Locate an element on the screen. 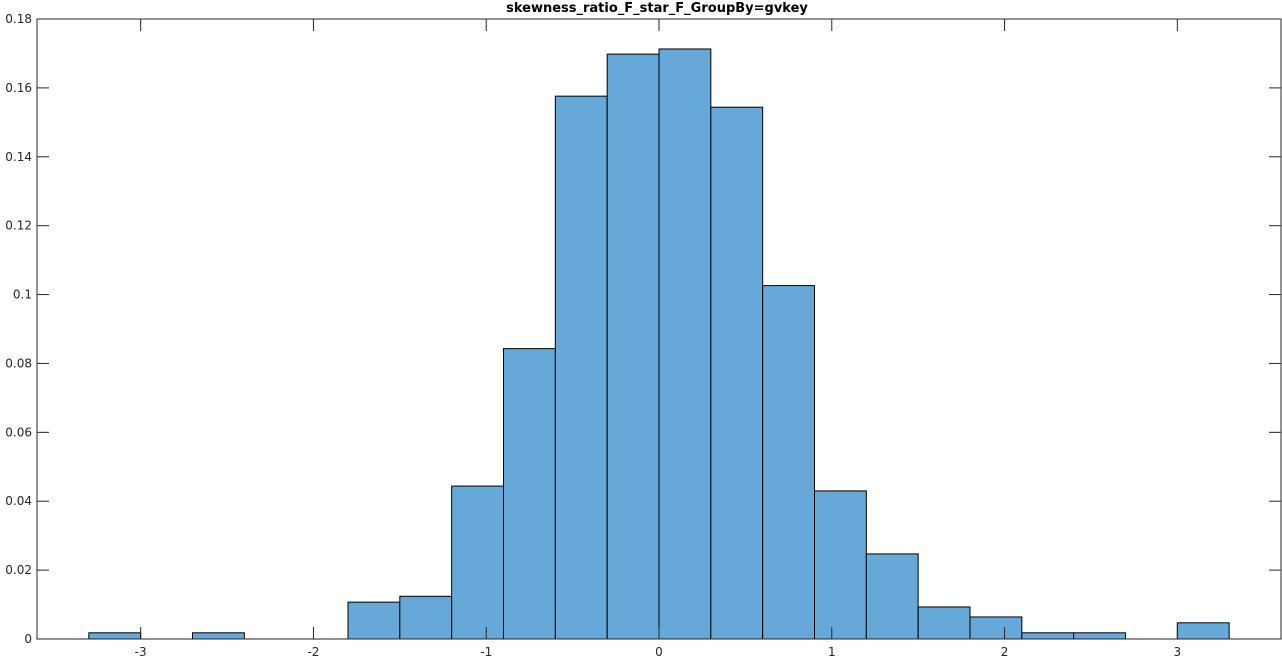  y-tick-label: 0.1 is located at coordinates (22, 295).